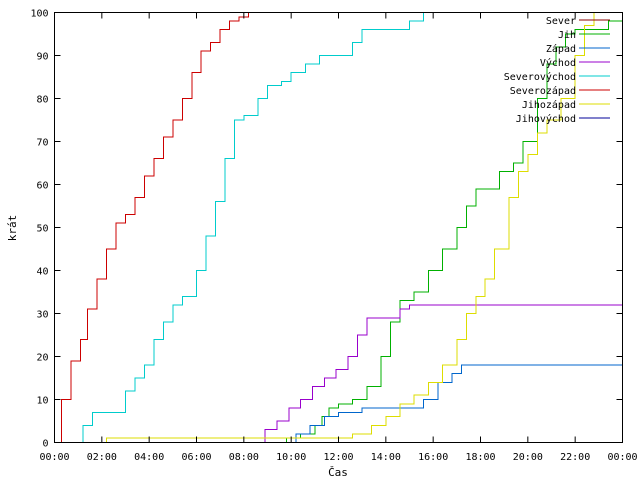  Describe the element at coordinates (196, 457) in the screenshot. I see `x-tick-label: 06:00` at that location.